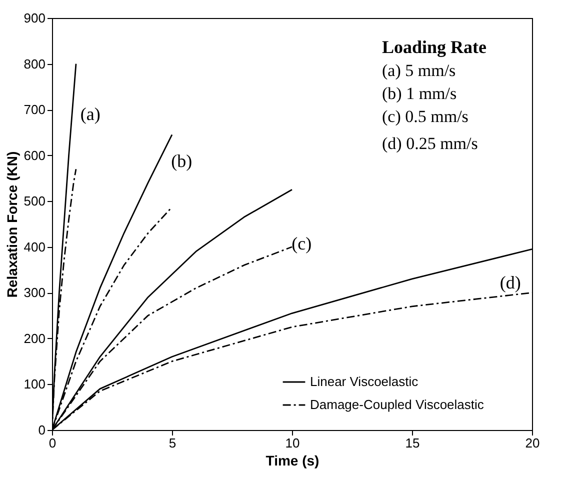 This screenshot has height=486, width=580. What do you see at coordinates (35, 292) in the screenshot?
I see `y-tick-label: 300` at bounding box center [35, 292].